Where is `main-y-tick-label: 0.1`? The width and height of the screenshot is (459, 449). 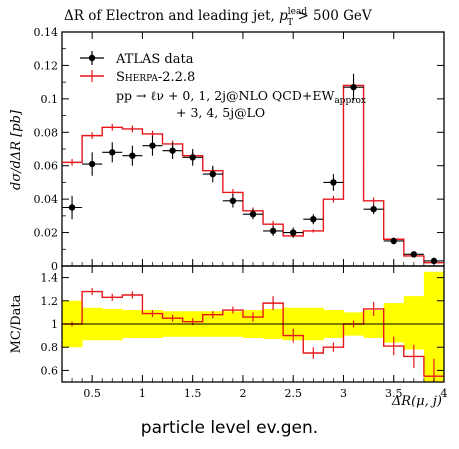
main-y-tick-label: 0.1 is located at coordinates (50, 99).